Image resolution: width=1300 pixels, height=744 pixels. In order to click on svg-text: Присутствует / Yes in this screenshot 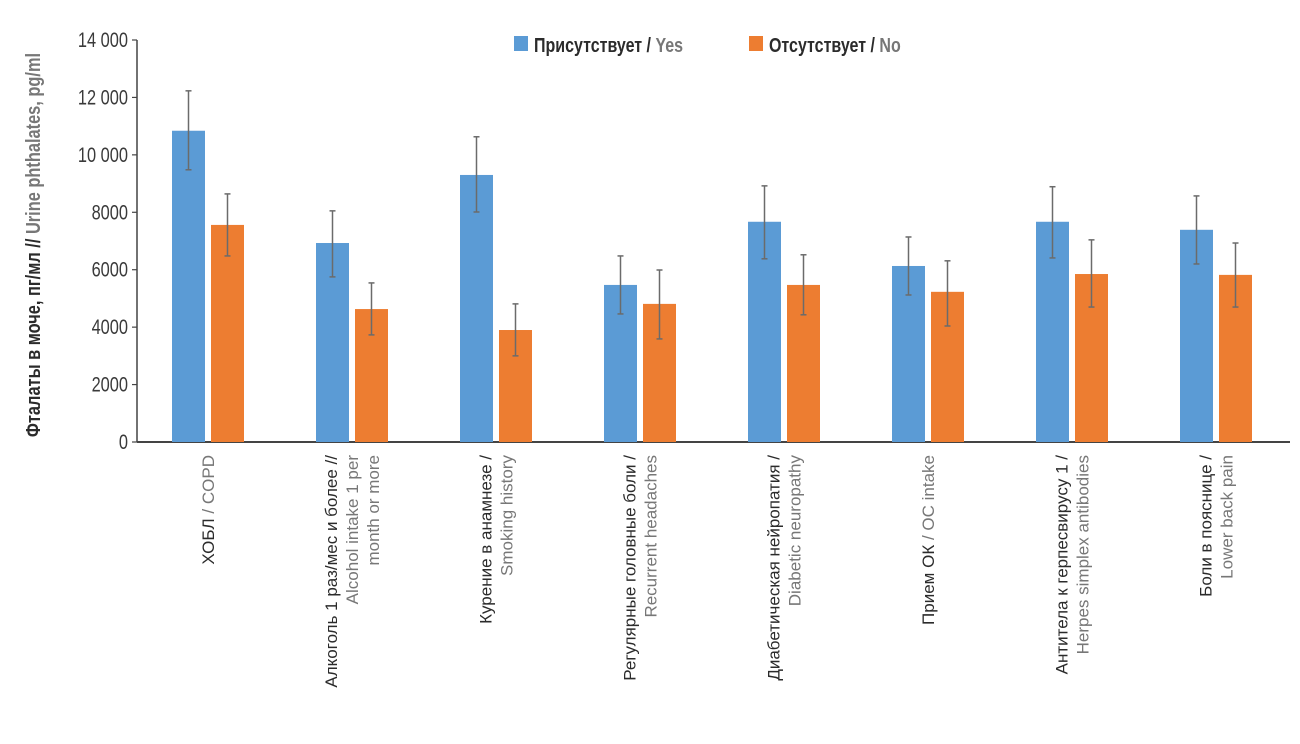, I will do `click(608, 45)`.